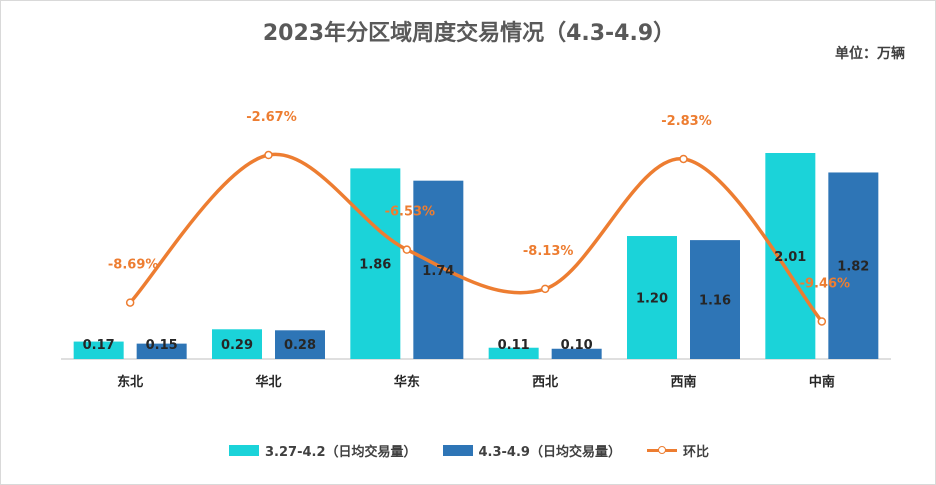 Image resolution: width=936 pixels, height=485 pixels. What do you see at coordinates (677, 450) in the screenshot?
I see `legend-item-line: 环比` at bounding box center [677, 450].